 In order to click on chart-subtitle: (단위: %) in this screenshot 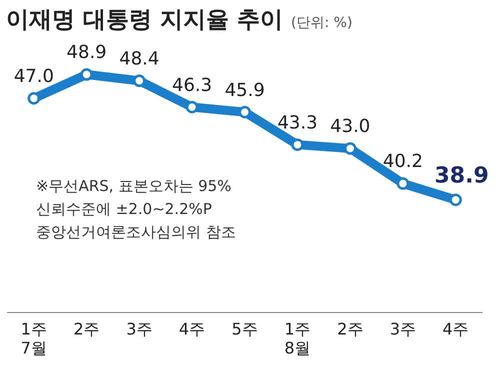, I will do `click(321, 23)`.